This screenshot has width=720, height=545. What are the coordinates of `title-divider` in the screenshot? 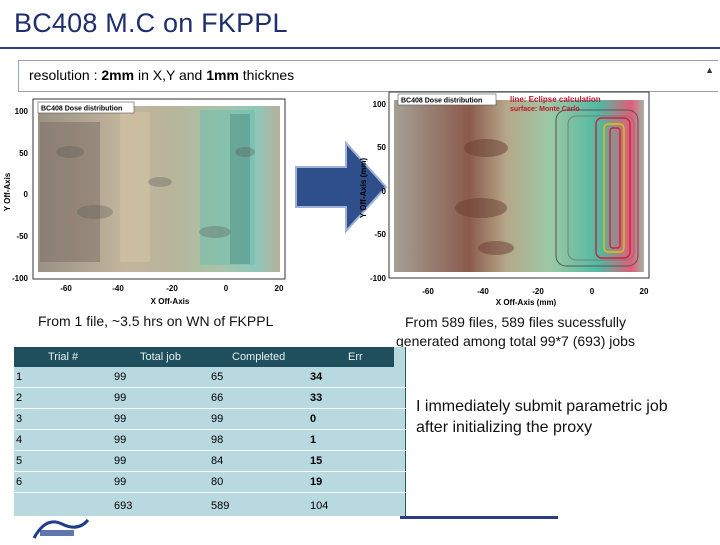 It's located at (360, 48).